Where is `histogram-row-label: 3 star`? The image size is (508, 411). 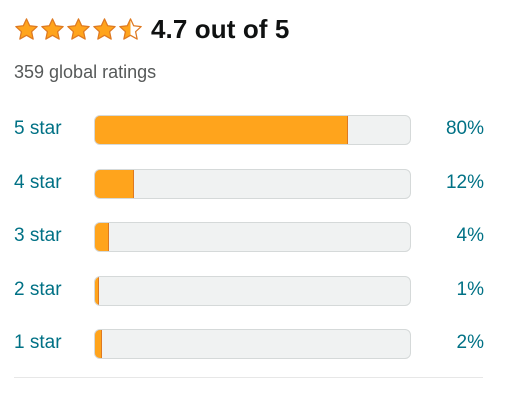 histogram-row-label: 3 star is located at coordinates (38, 236).